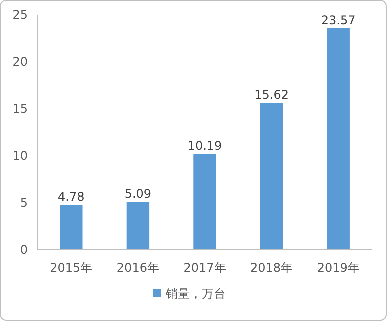 The image size is (387, 321). Describe the element at coordinates (338, 20) in the screenshot. I see `data-label: 23.57` at that location.